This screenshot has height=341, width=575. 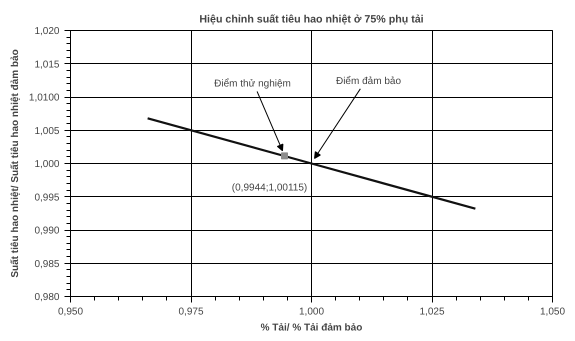 I want to click on y-tick-label: 0,995, so click(x=47, y=198).